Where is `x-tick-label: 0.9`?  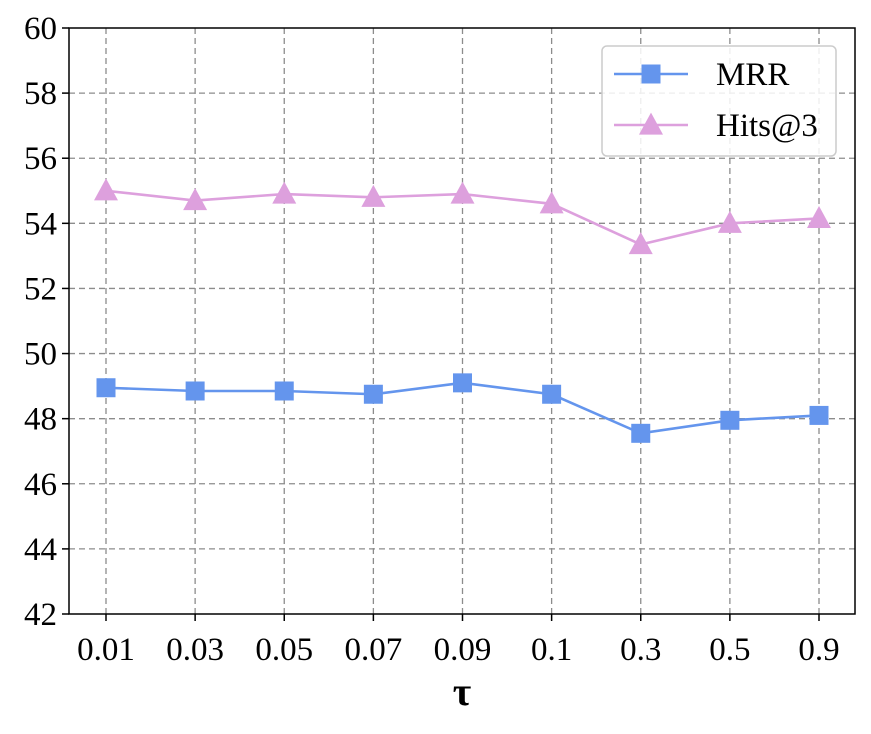
x-tick-label: 0.9 is located at coordinates (818, 650).